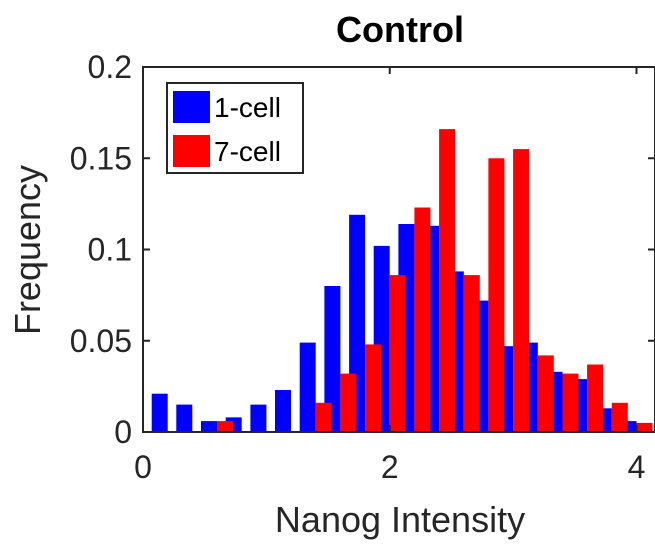 The width and height of the screenshot is (655, 546). Describe the element at coordinates (143, 467) in the screenshot. I see `x-tick-label: 0` at that location.